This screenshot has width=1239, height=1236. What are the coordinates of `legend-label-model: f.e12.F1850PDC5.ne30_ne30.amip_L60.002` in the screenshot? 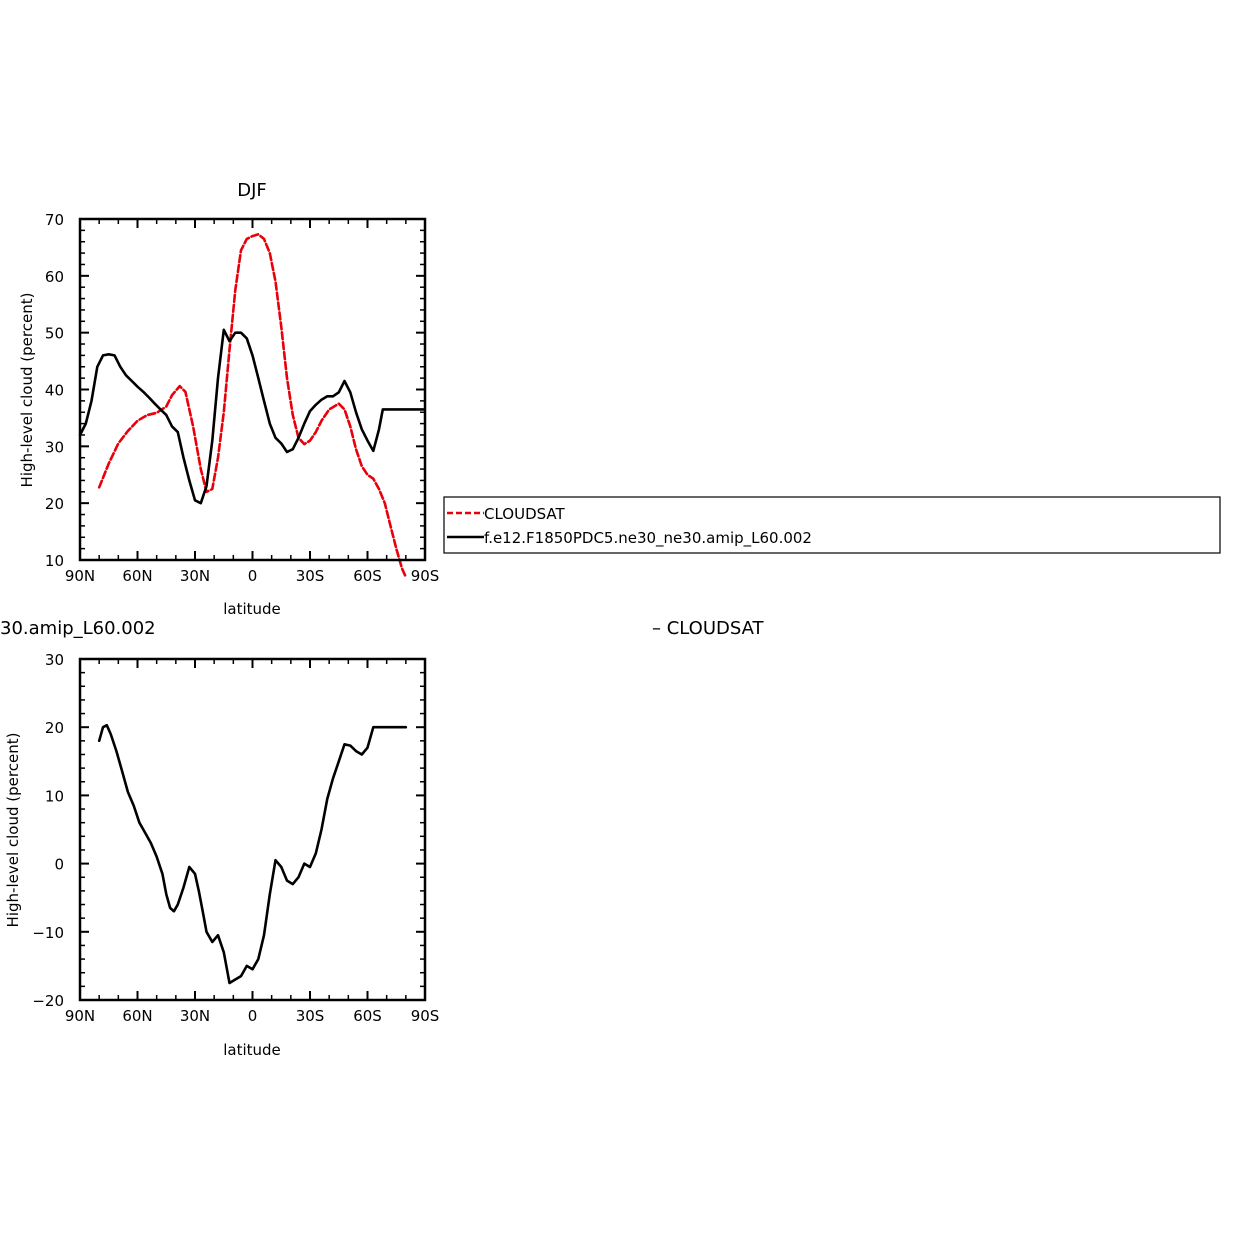 It's located at (648, 538).